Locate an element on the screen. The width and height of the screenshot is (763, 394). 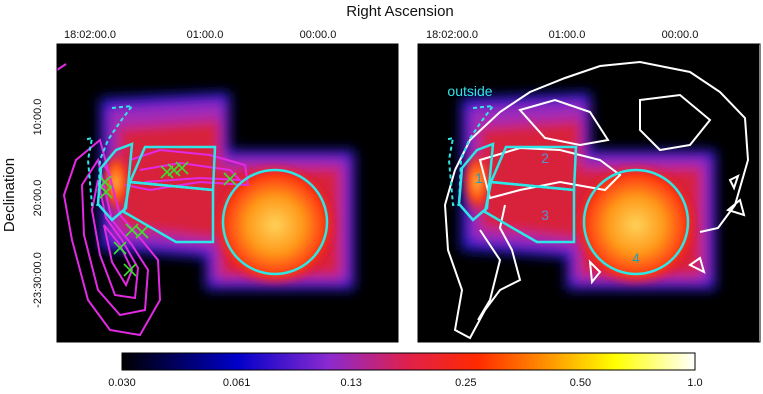
dec-tick-label: 20:00.0 is located at coordinates (38, 198).